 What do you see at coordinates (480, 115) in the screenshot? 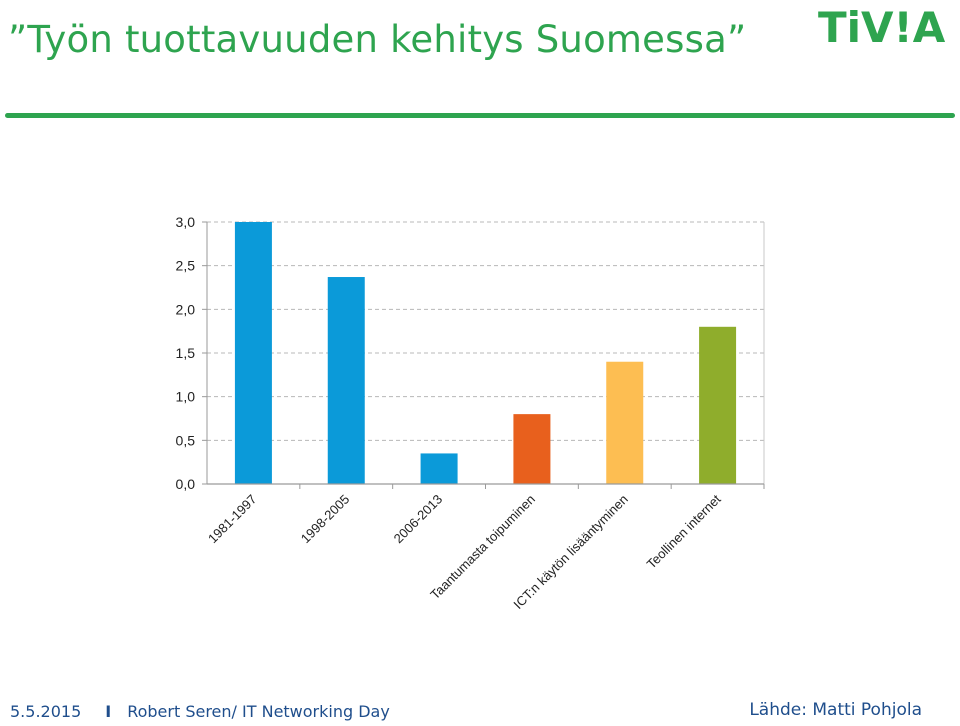
I see `title-divider` at bounding box center [480, 115].